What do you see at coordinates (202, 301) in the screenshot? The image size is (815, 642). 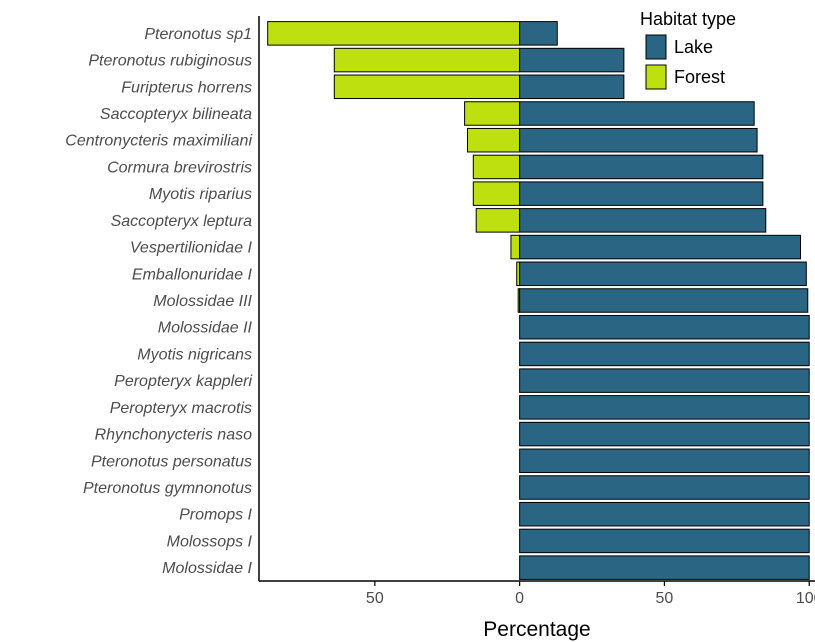 I see `species-label: Molossidae III` at bounding box center [202, 301].